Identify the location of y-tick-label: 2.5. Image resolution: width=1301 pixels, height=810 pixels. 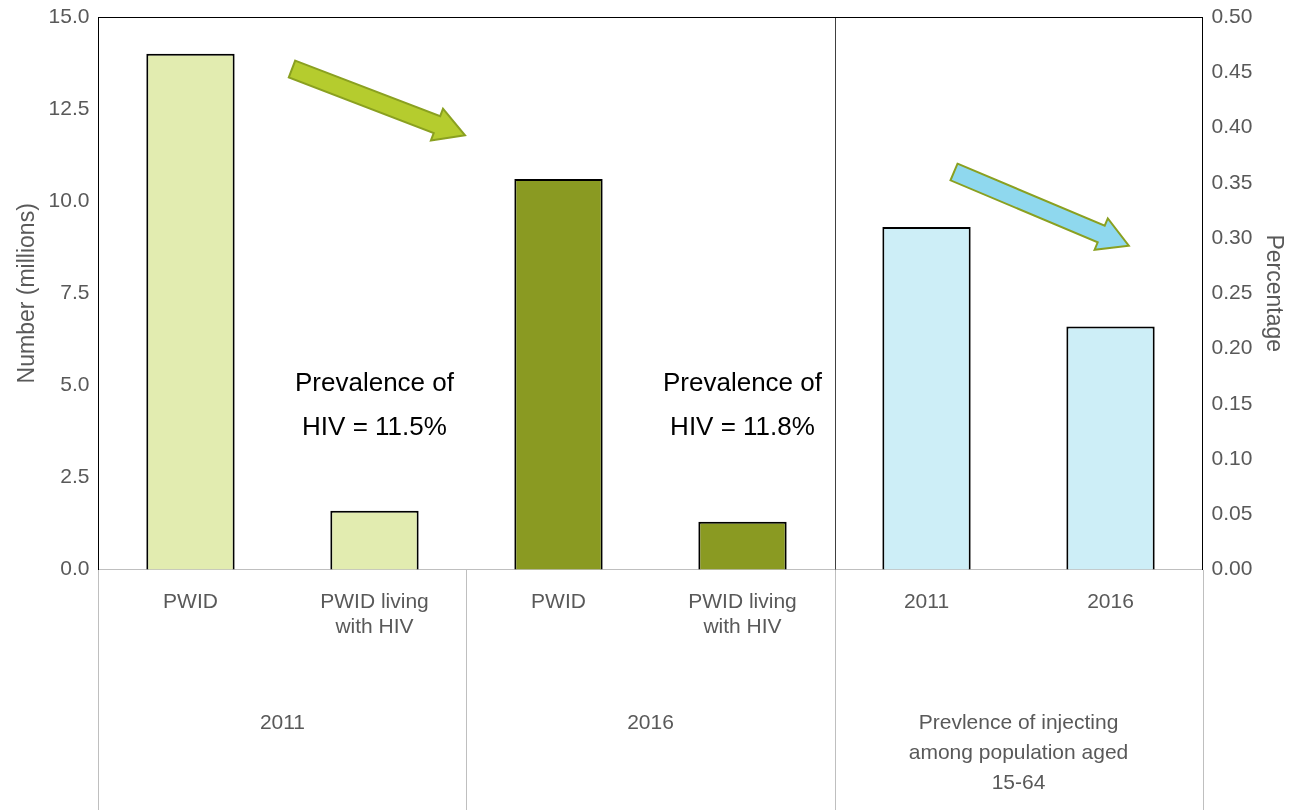
(75, 476).